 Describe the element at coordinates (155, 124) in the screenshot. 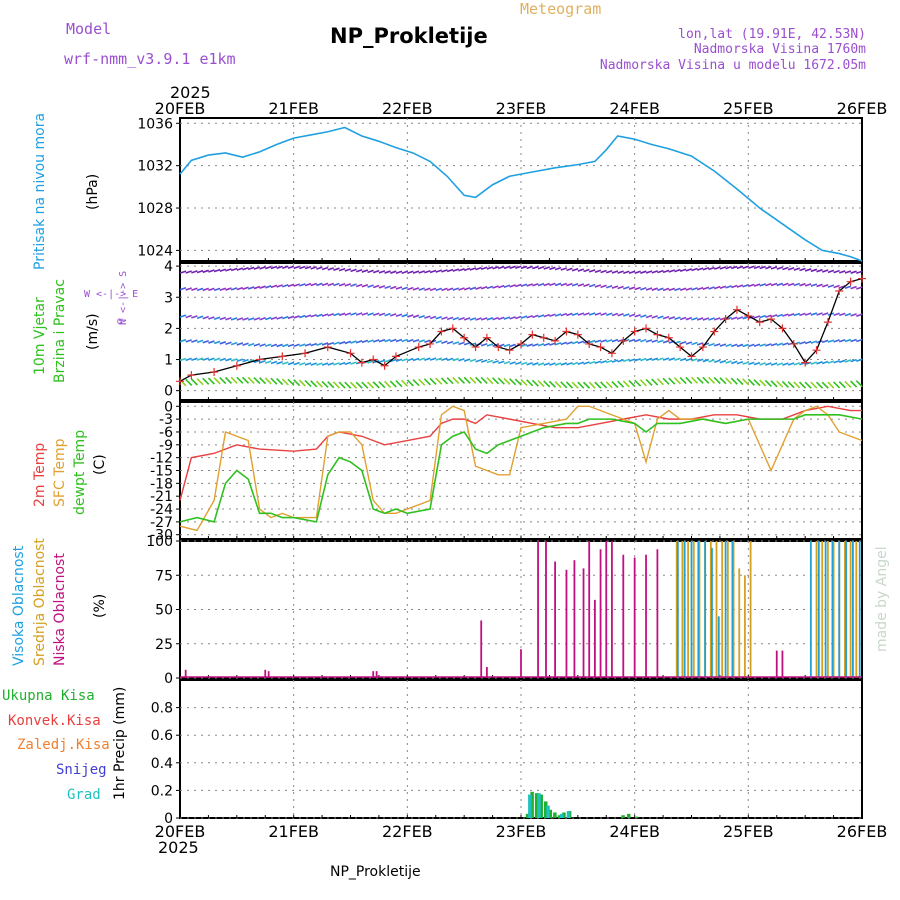

I see `y-tick-label: 1036` at that location.